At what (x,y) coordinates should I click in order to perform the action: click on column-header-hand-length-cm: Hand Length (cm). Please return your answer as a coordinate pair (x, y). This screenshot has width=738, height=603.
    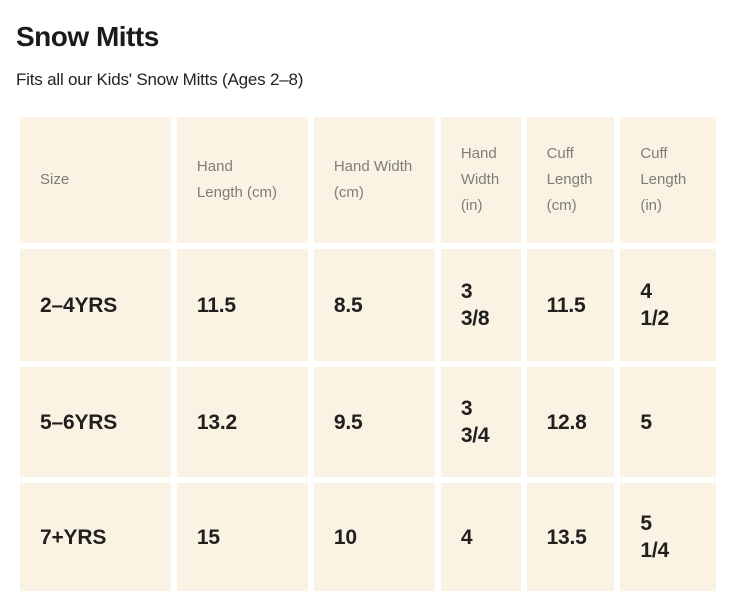
    Looking at the image, I should click on (242, 180).